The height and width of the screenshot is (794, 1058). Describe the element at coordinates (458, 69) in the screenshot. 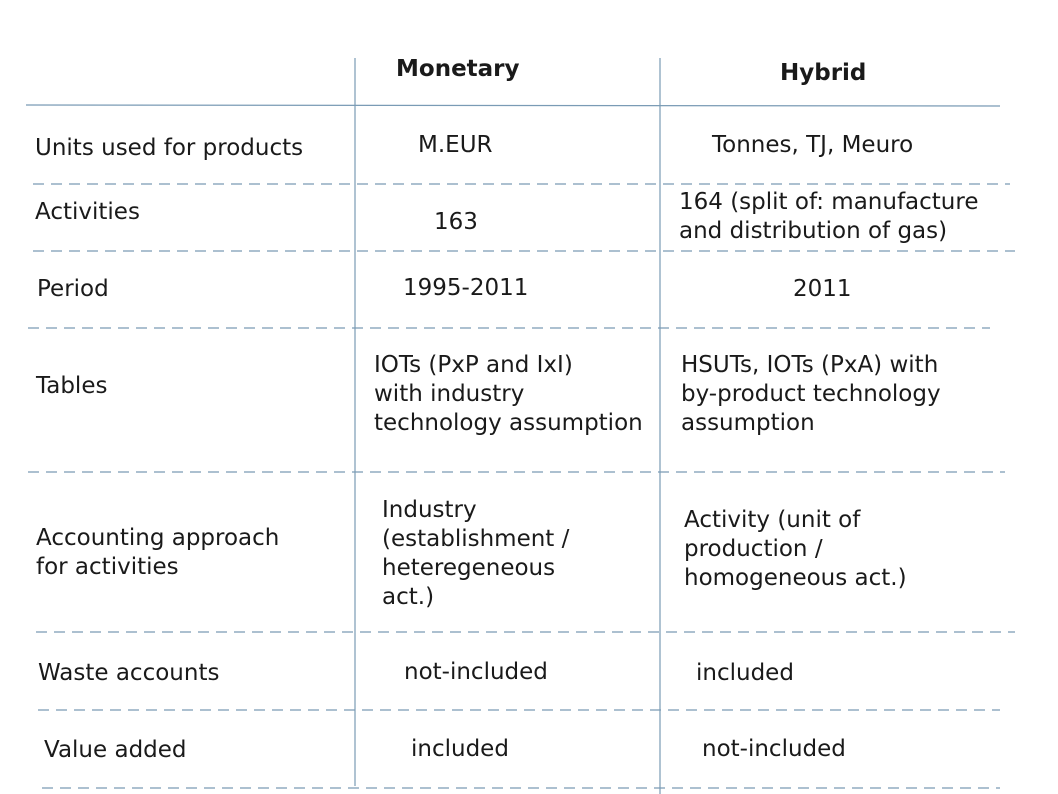

I see `header-monetary: Monetary` at that location.